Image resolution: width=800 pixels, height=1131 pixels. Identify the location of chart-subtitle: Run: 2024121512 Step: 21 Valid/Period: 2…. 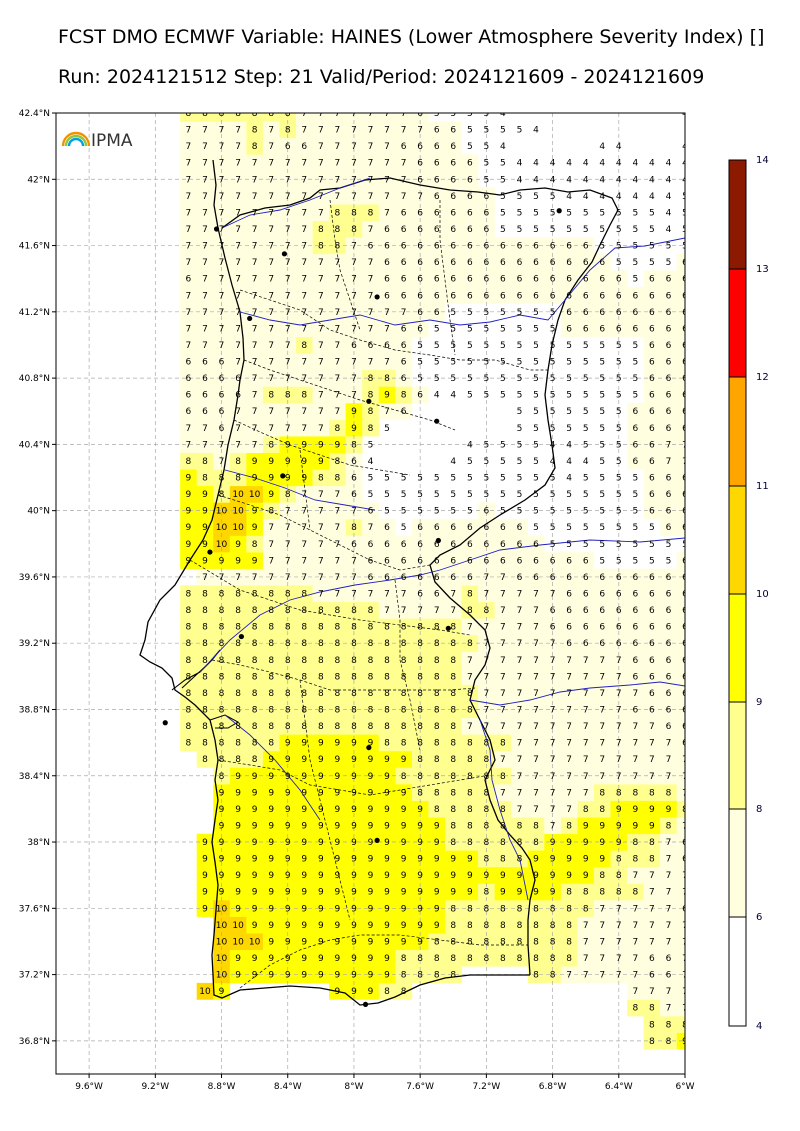
(381, 77).